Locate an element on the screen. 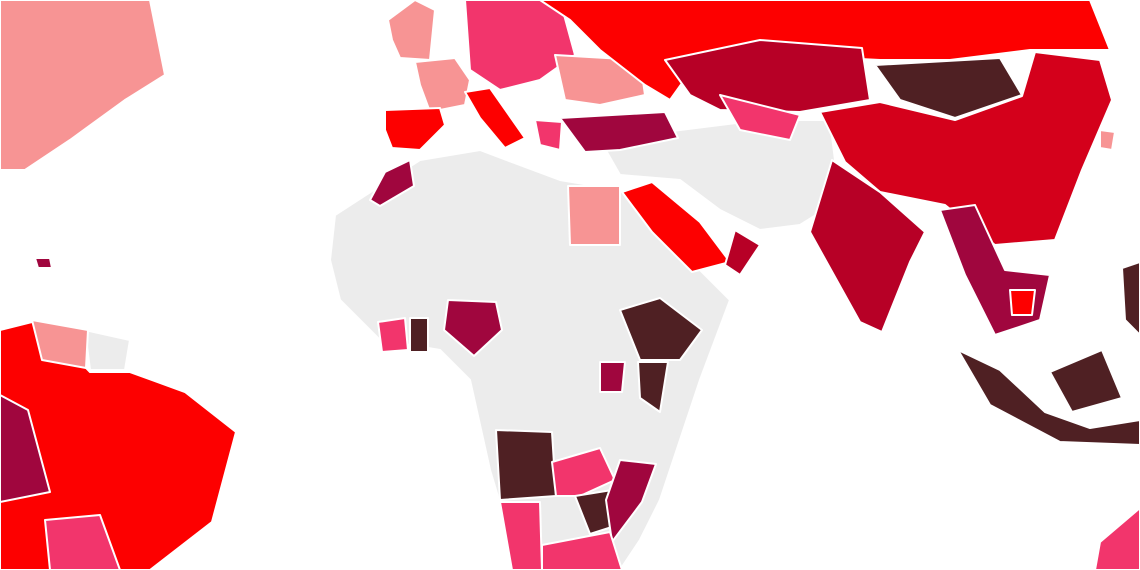  region-middle-east-base is located at coordinates (720, 175).